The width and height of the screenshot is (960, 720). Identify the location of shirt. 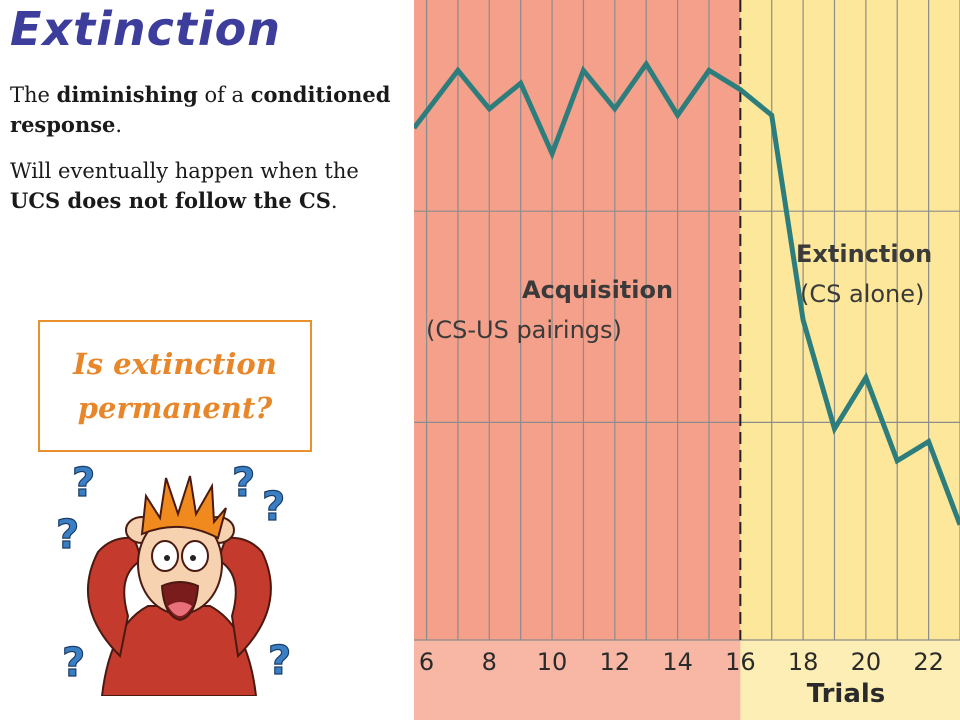
(179, 650).